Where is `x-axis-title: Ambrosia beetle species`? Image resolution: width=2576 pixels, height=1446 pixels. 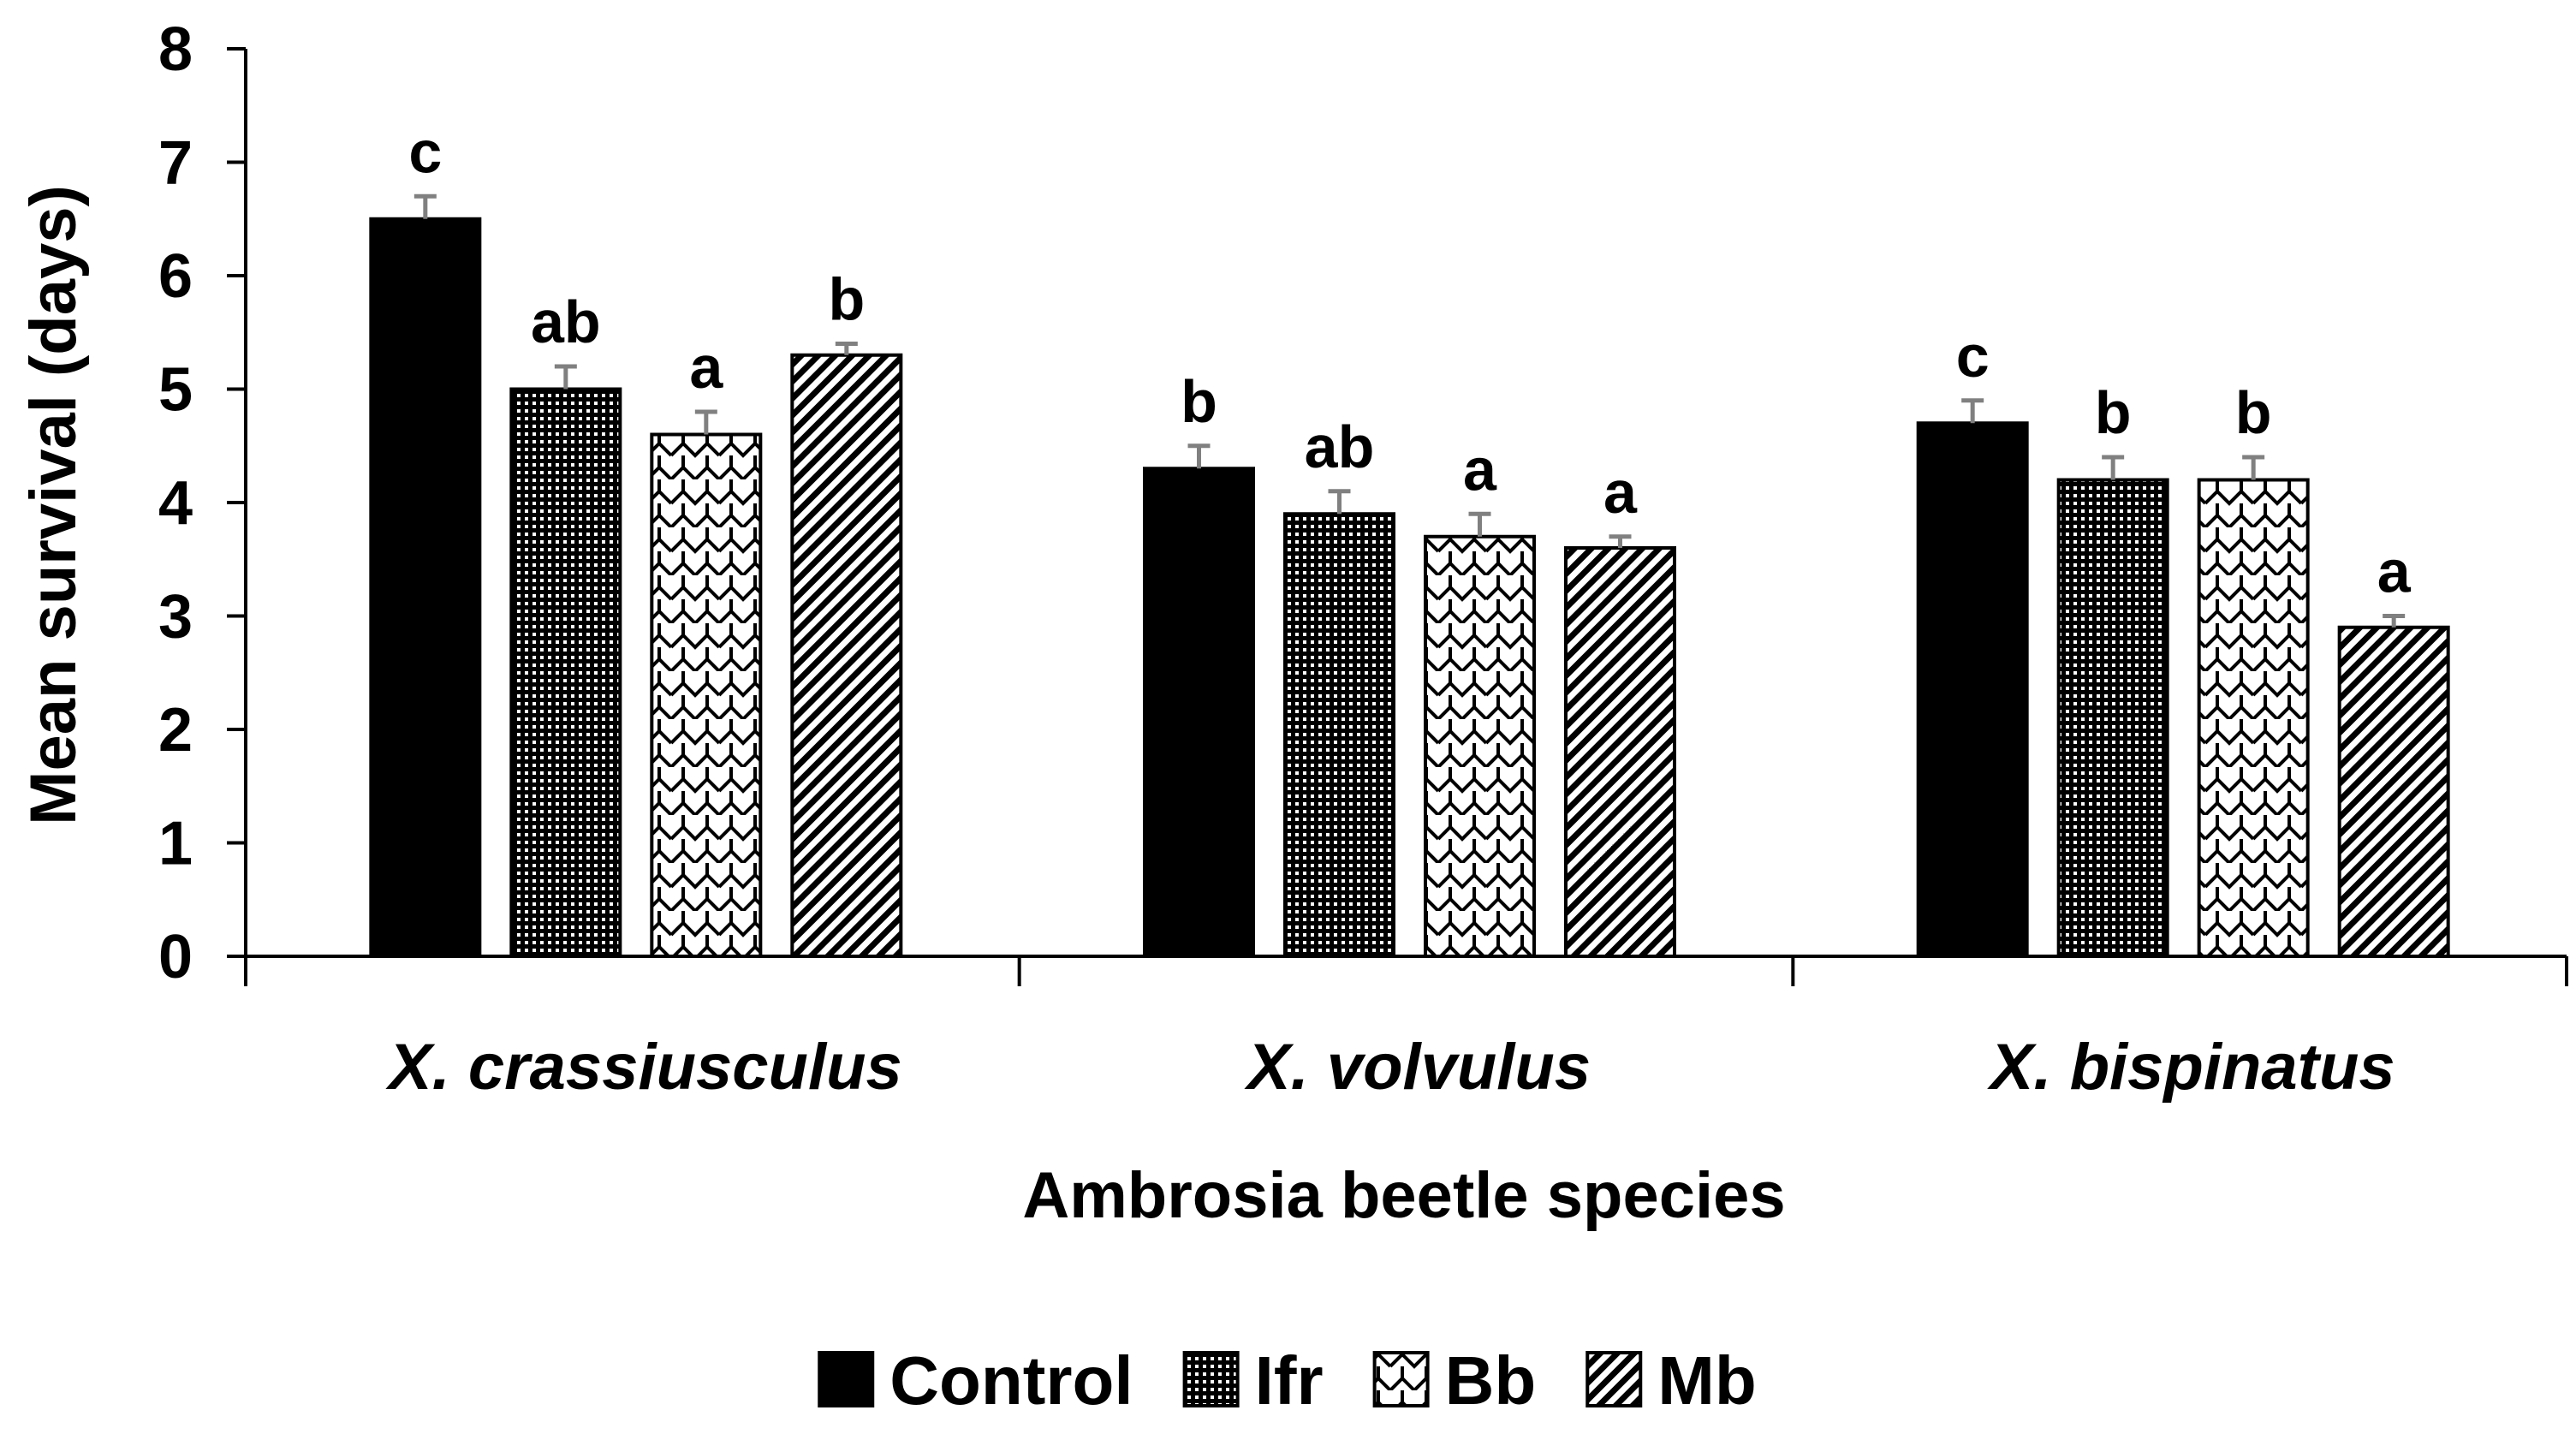
x-axis-title: Ambrosia beetle species is located at coordinates (1404, 1196).